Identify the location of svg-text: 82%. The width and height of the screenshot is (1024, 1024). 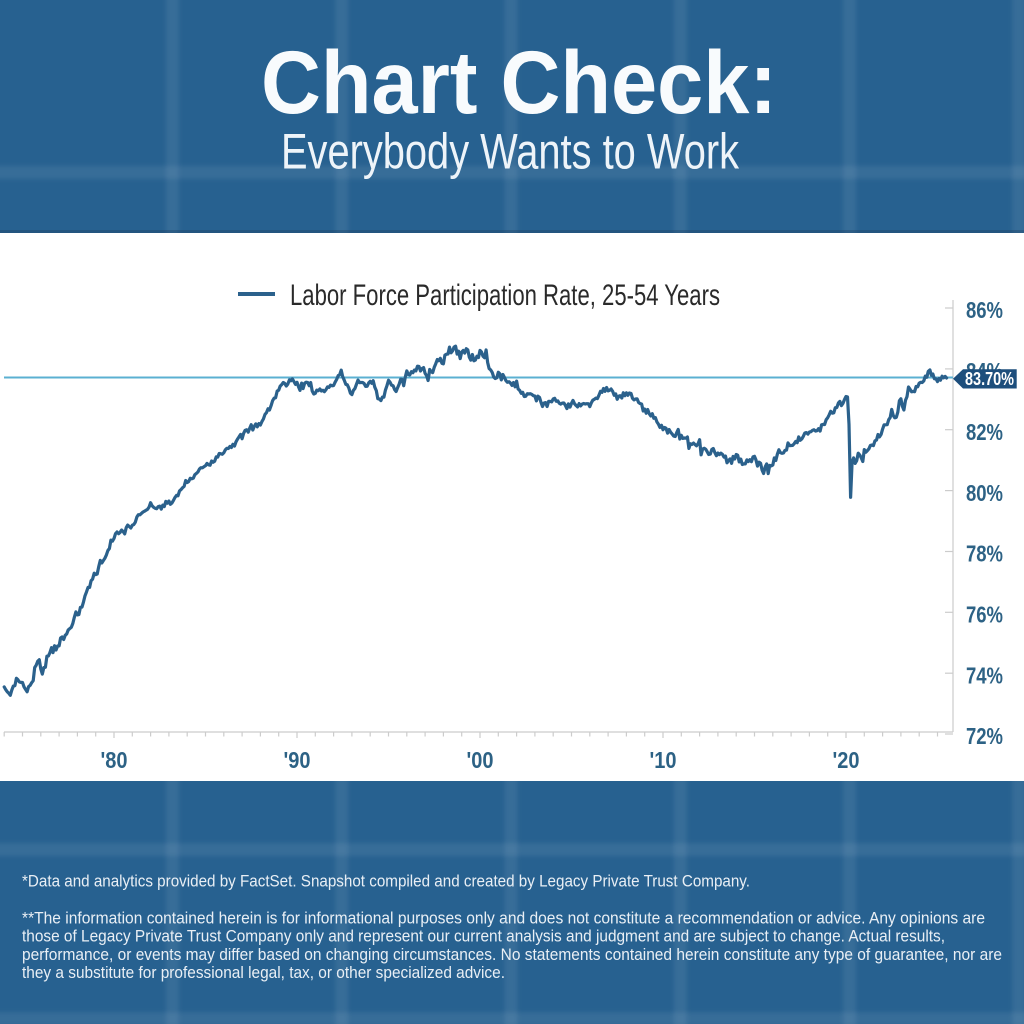
(984, 432).